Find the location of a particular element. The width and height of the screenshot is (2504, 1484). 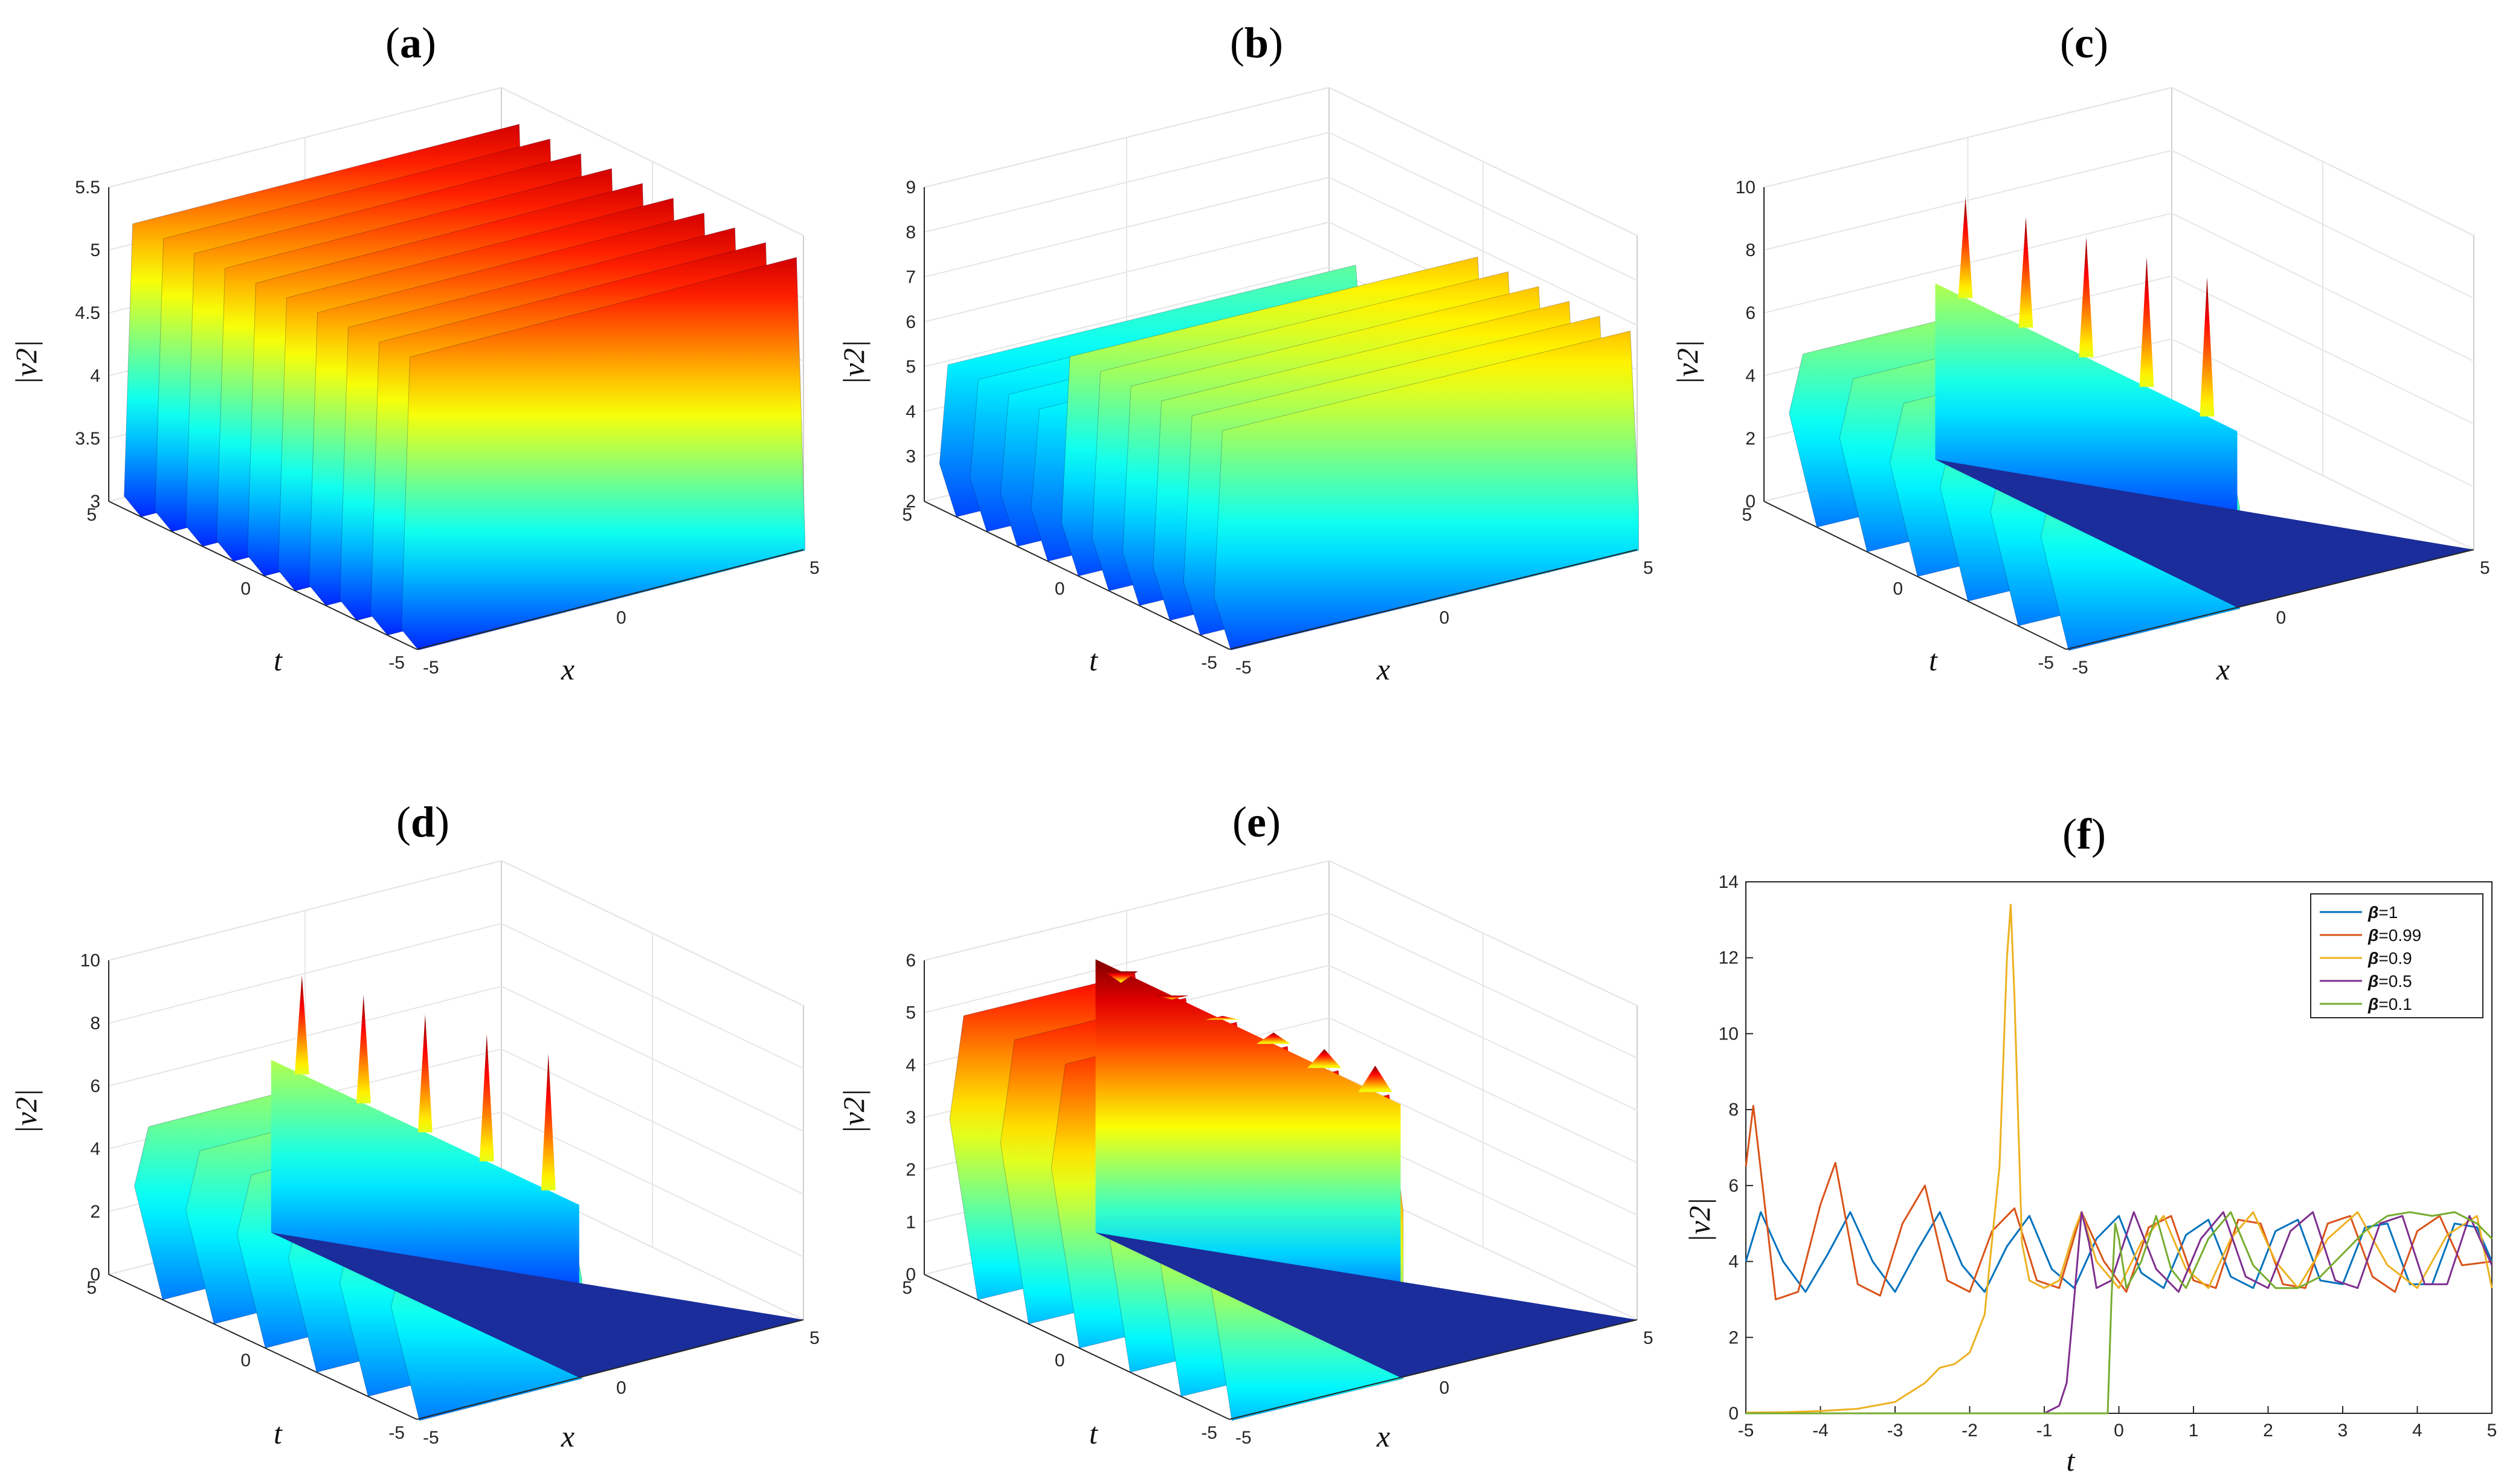

z-tick-label: 3.5 is located at coordinates (87, 439).